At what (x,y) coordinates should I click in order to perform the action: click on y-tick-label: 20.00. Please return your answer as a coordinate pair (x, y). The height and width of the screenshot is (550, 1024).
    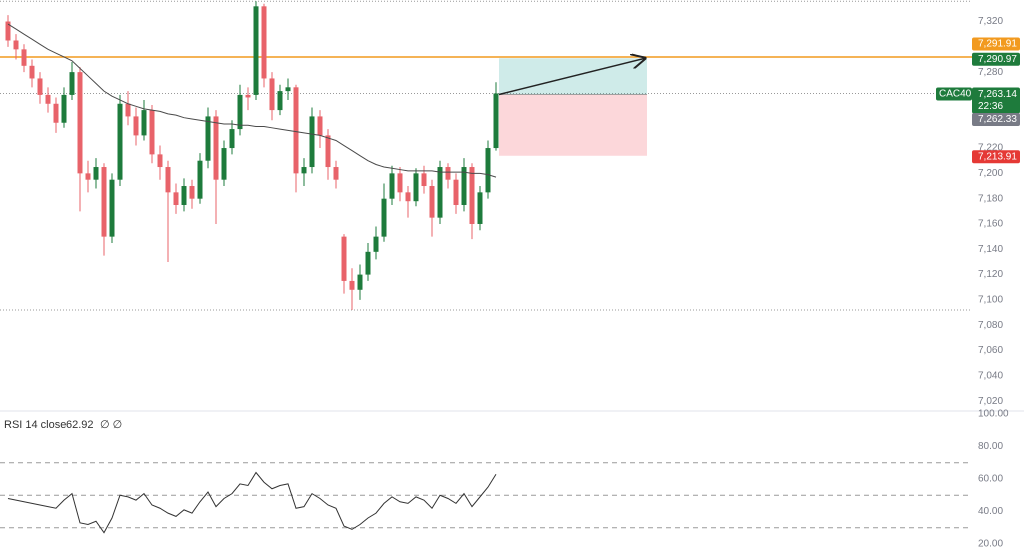
    Looking at the image, I should click on (990, 544).